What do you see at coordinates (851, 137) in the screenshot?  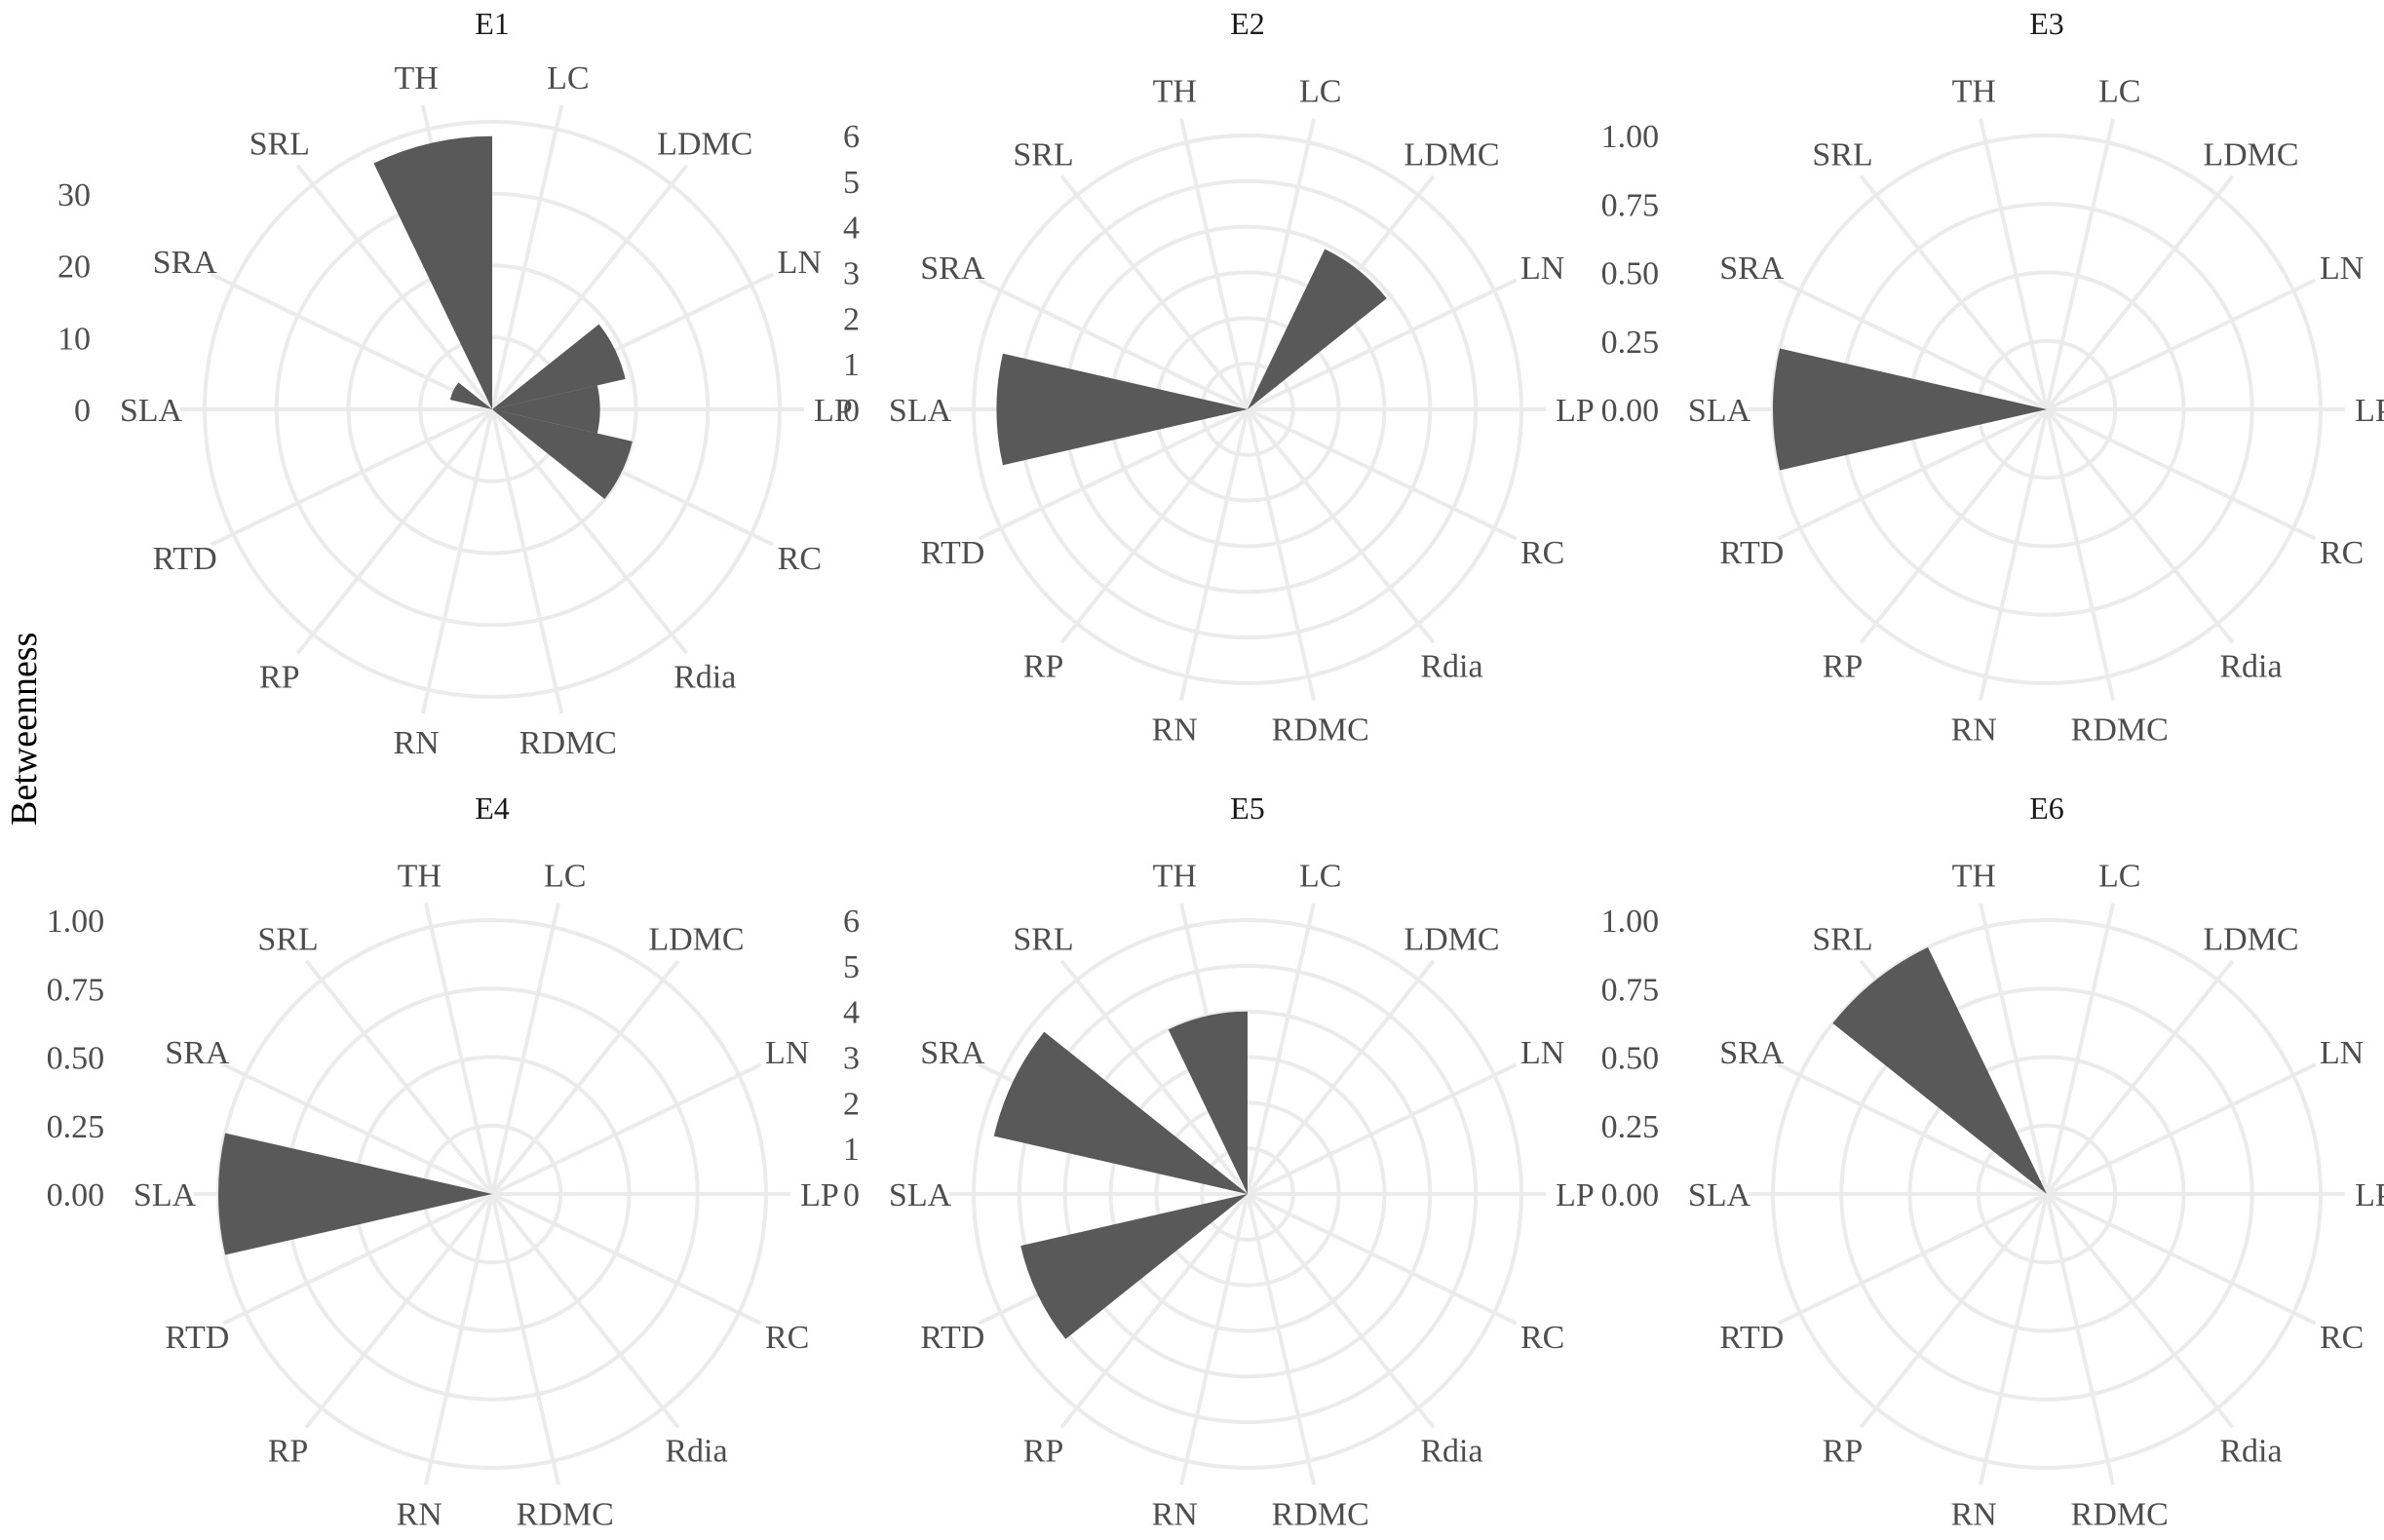 I see `y-tick-label: 6` at bounding box center [851, 137].